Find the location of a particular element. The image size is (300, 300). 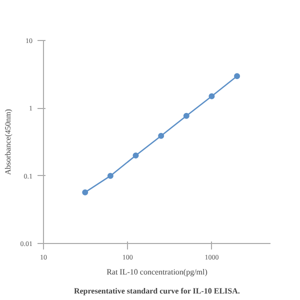

y-axis-title: Absorbance(450nm) is located at coordinates (7, 141).